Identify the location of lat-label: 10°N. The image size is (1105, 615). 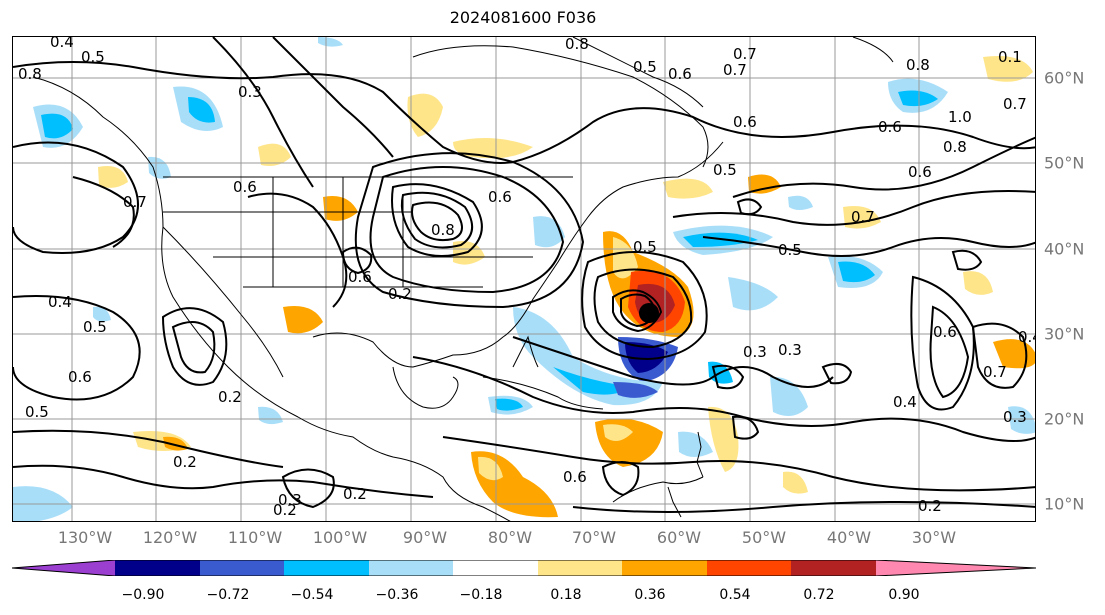
(1064, 504).